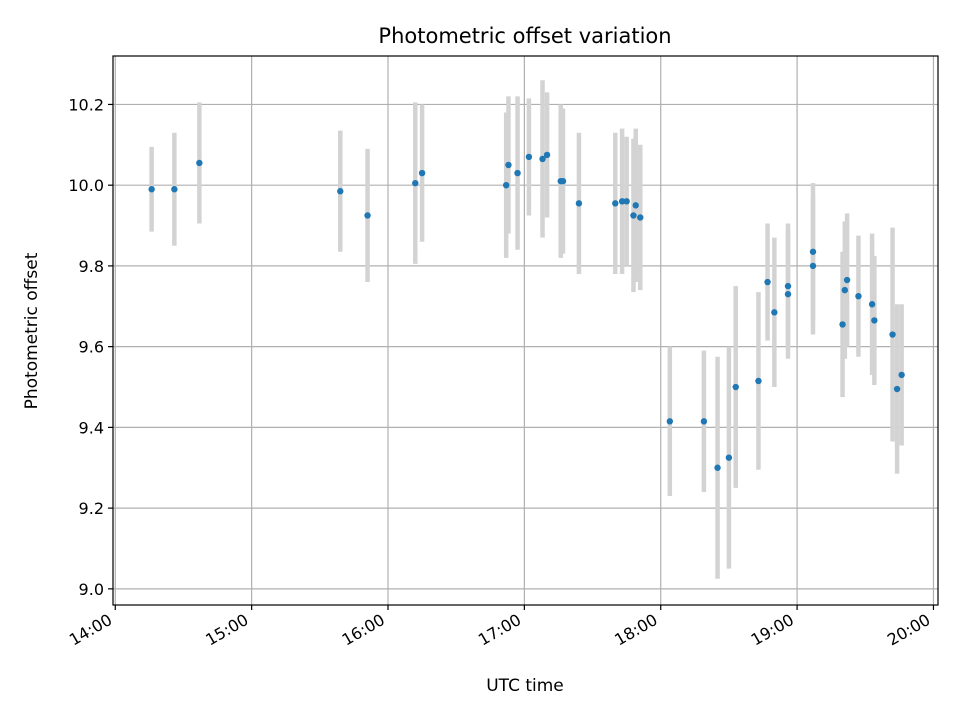 This screenshot has height=720, width=960. I want to click on y-tick-label: 9.8, so click(91, 266).